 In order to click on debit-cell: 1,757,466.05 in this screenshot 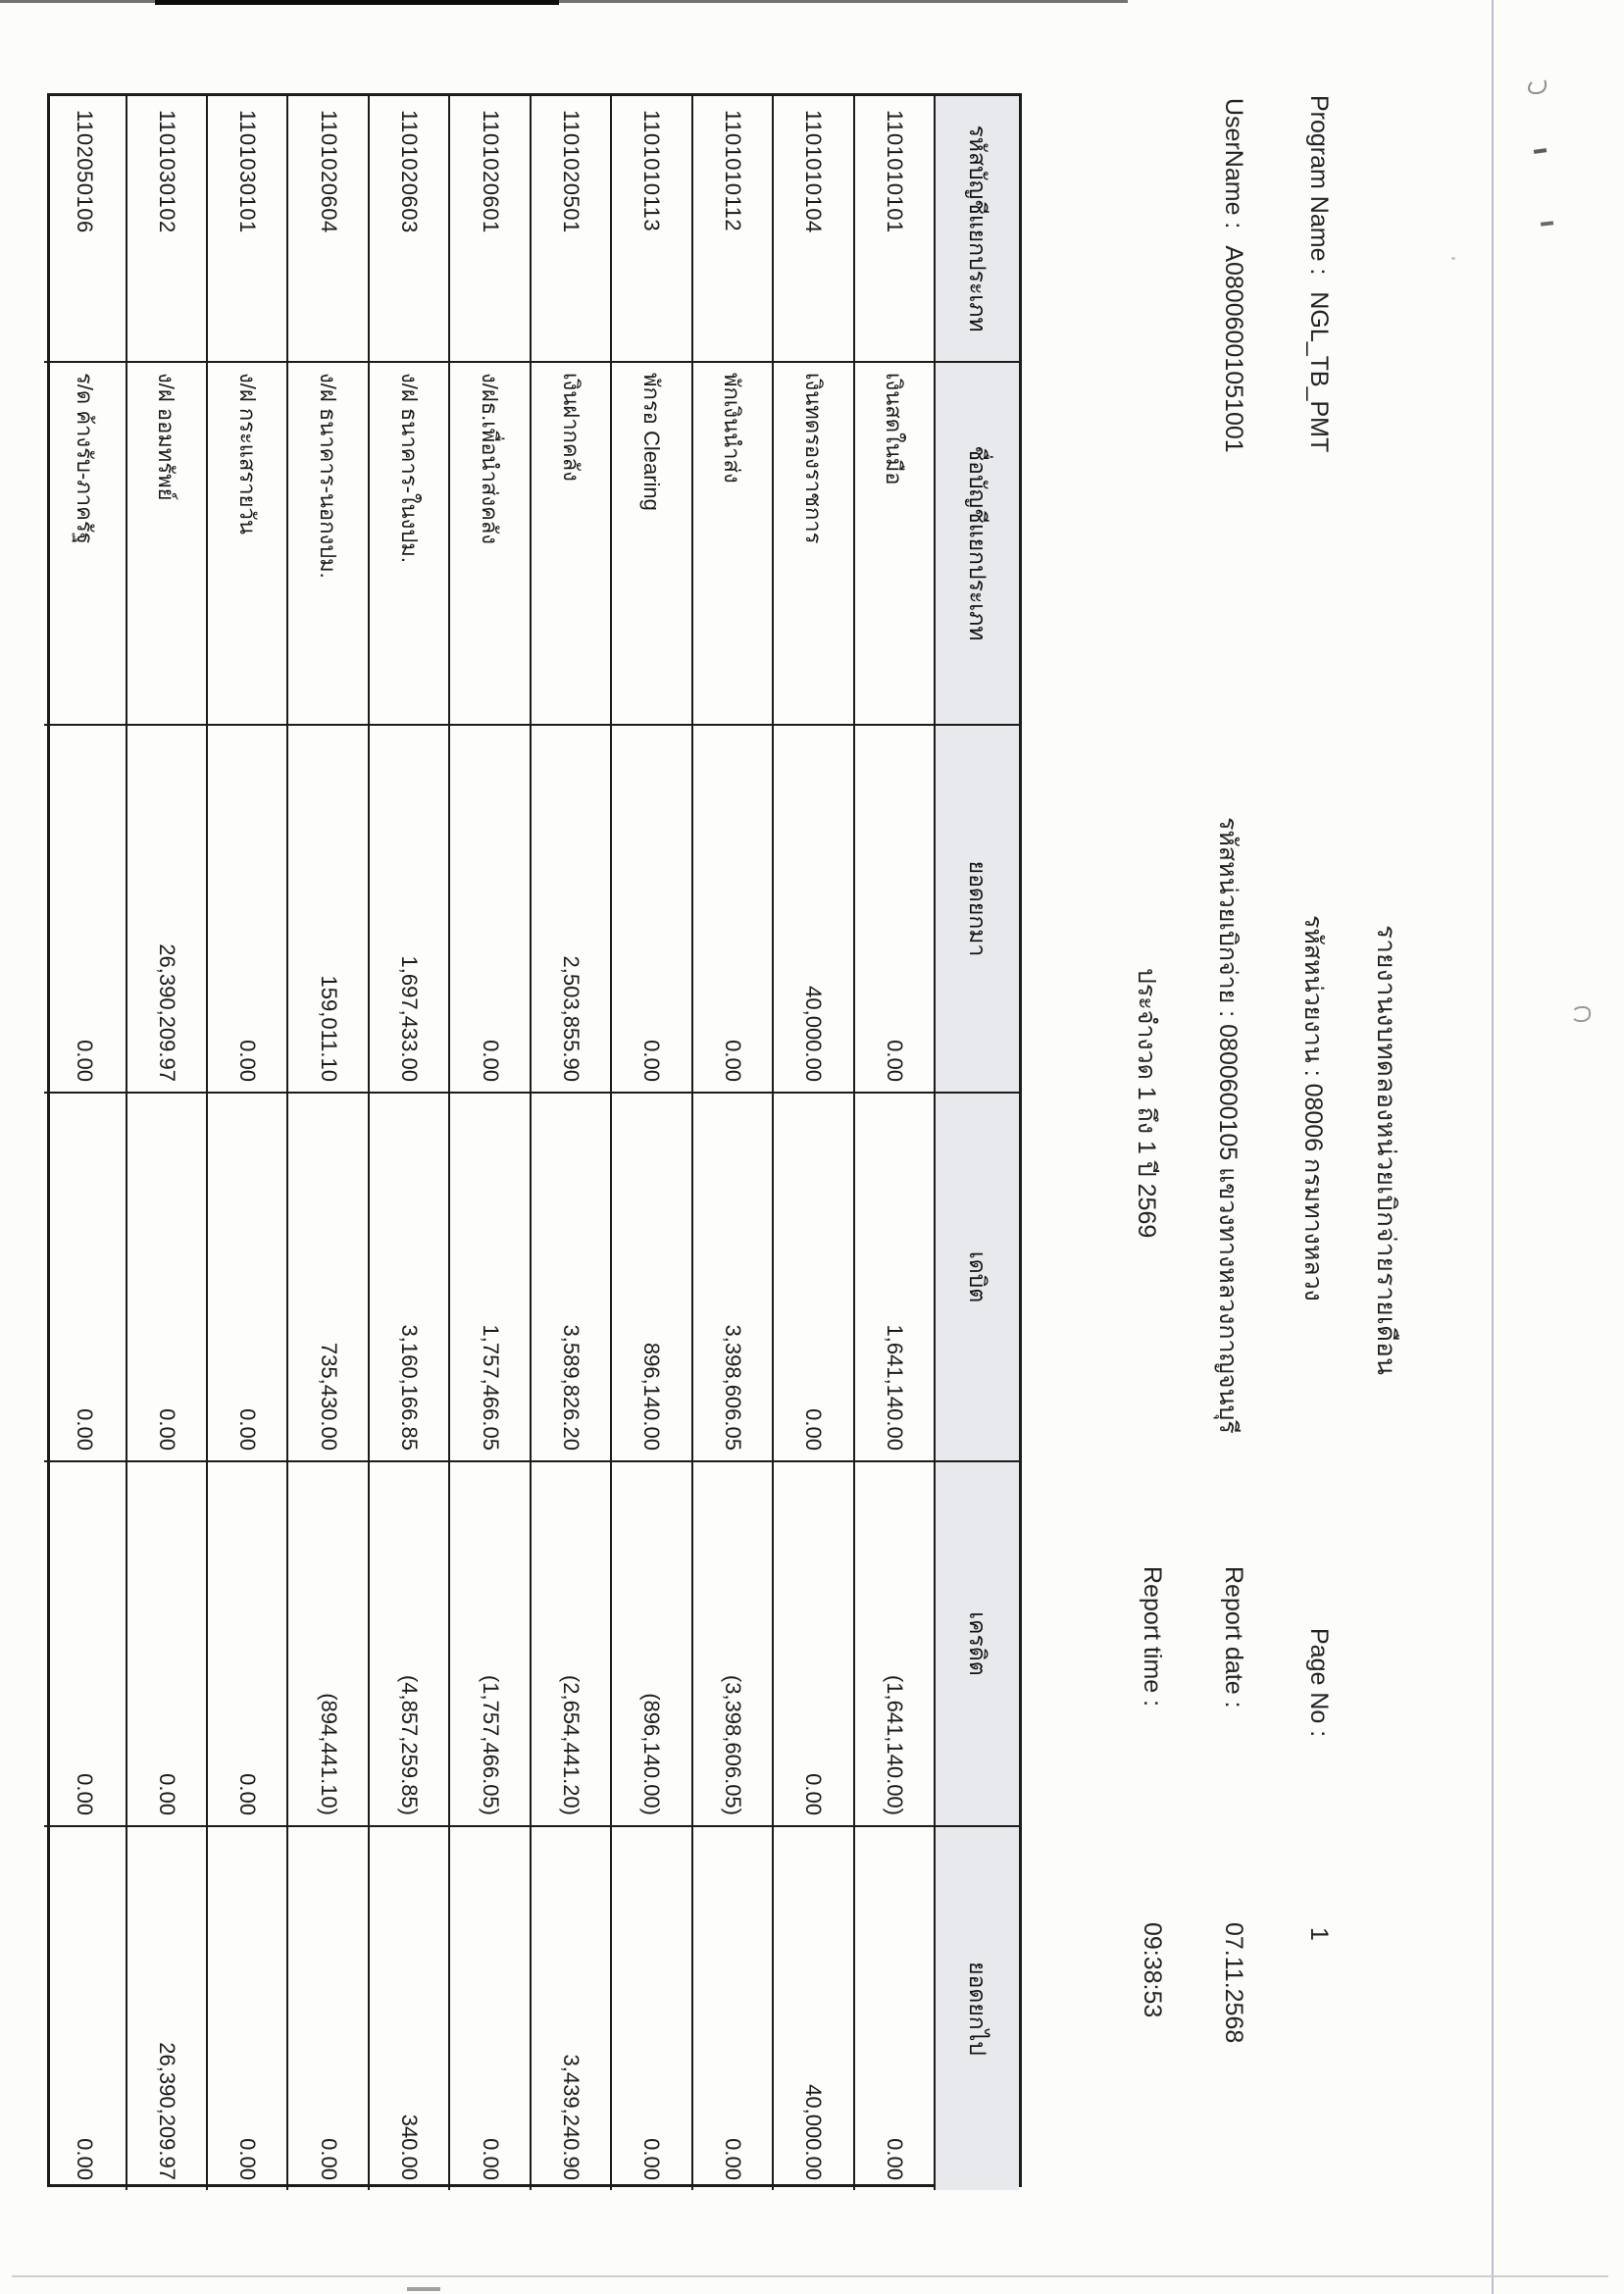, I will do `click(489, 1278)`.